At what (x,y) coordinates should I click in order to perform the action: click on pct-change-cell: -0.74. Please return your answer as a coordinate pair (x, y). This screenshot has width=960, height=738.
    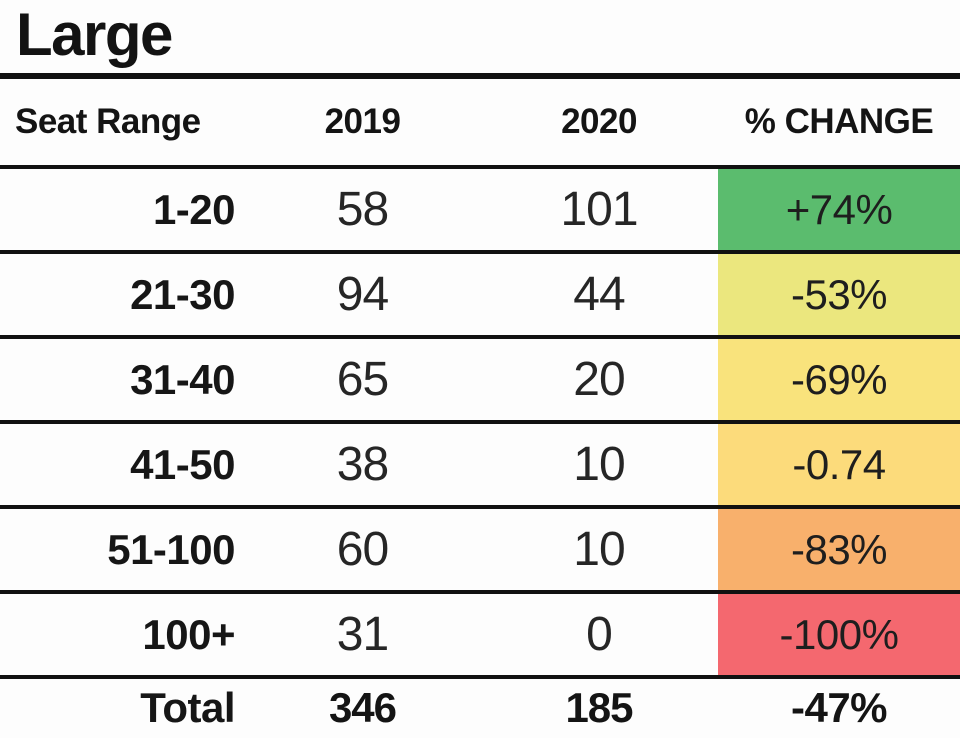
    Looking at the image, I should click on (839, 464).